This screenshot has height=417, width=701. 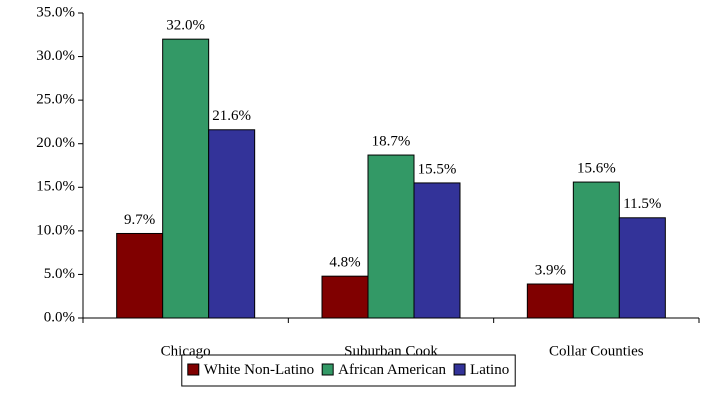 What do you see at coordinates (55, 230) in the screenshot?
I see `y-tick-label: 10.0%` at bounding box center [55, 230].